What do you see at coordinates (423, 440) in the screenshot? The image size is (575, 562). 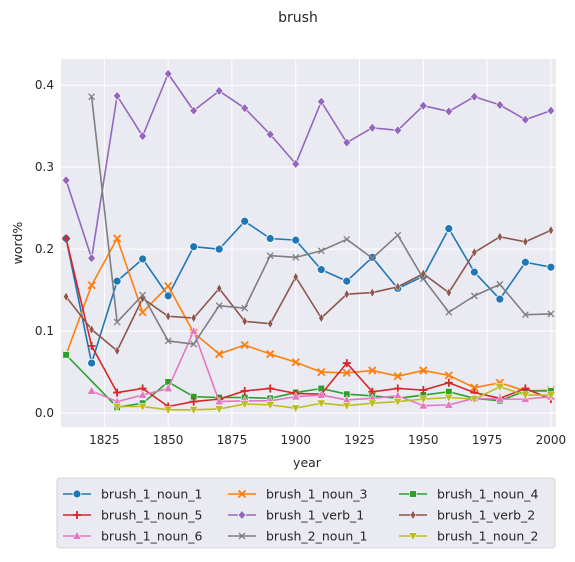 I see `x-tick-label: 1950` at bounding box center [423, 440].